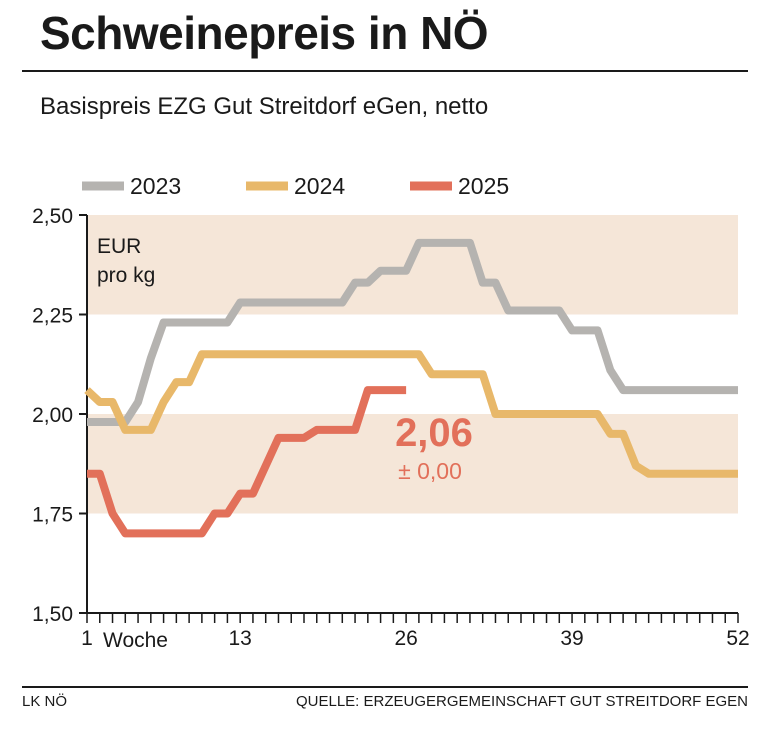  Describe the element at coordinates (239, 638) in the screenshot. I see `x-tick-label: 13` at that location.